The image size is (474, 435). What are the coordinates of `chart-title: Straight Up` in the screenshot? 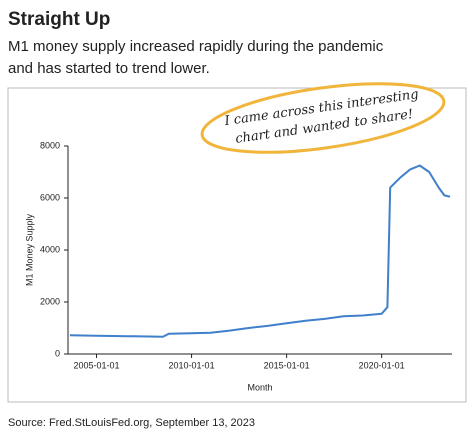 It's located at (59, 19).